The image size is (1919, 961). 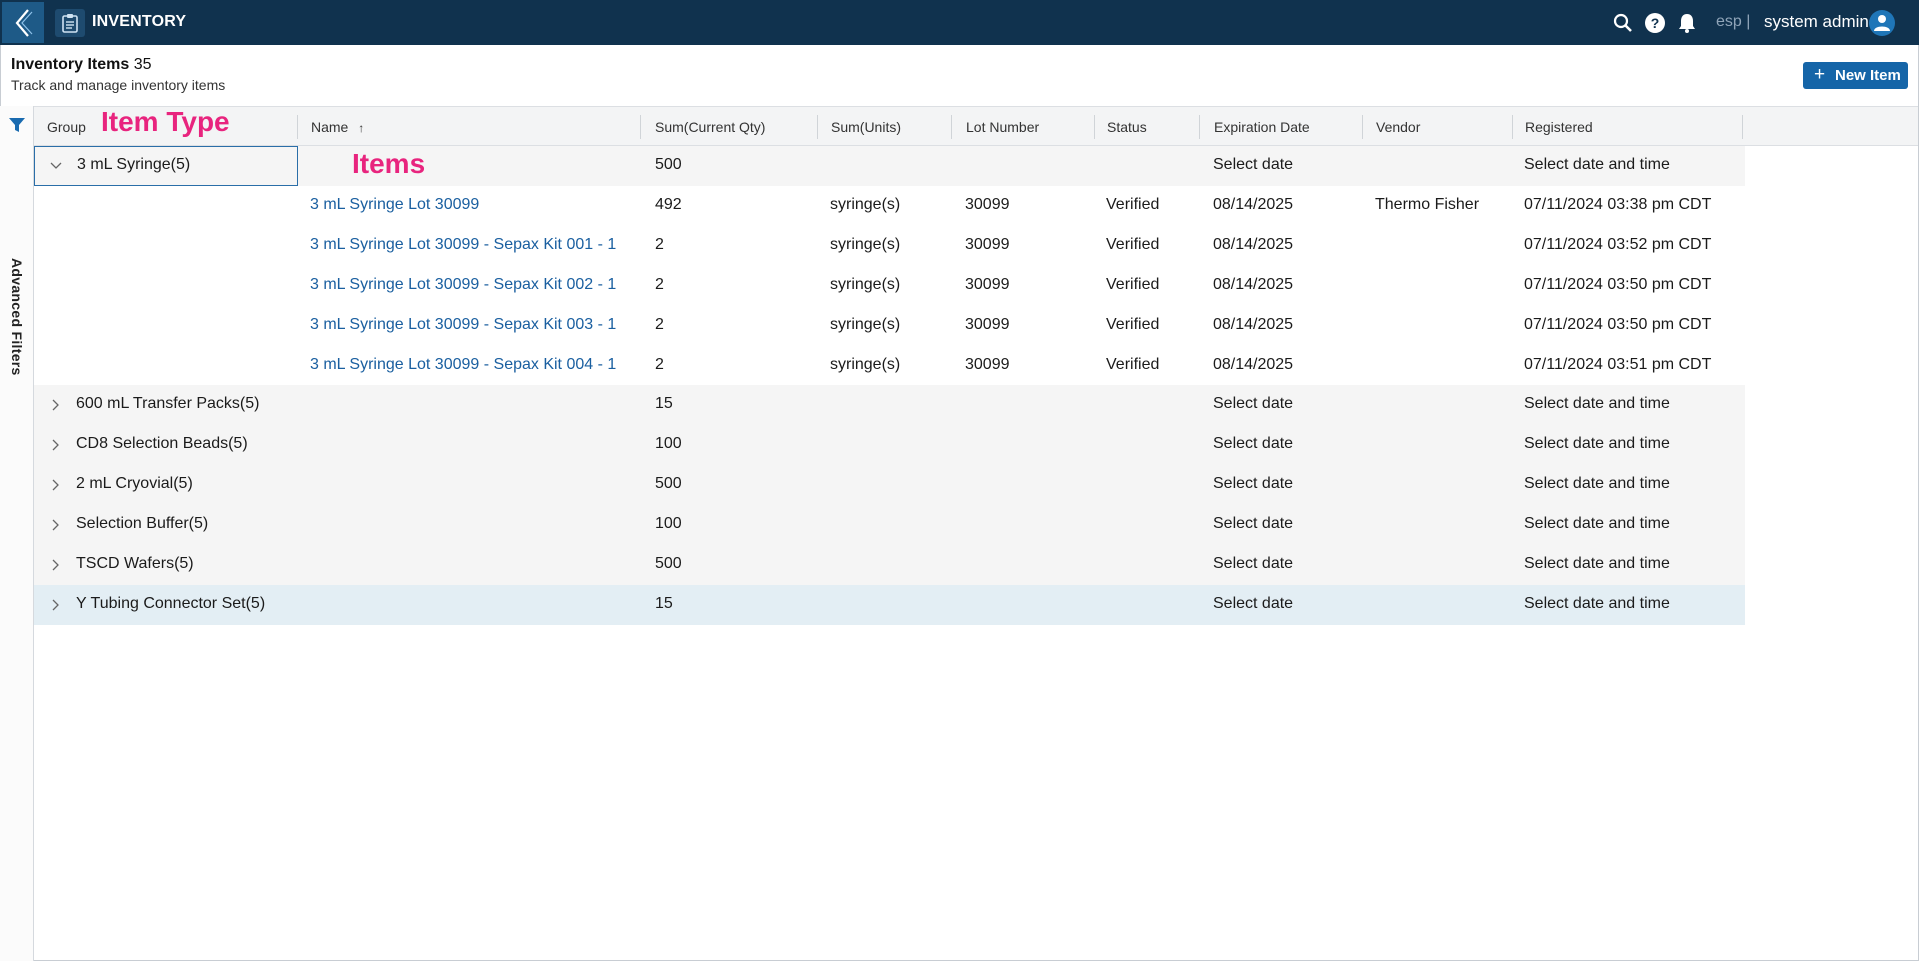 I want to click on bell-icon, so click(x=1687, y=23).